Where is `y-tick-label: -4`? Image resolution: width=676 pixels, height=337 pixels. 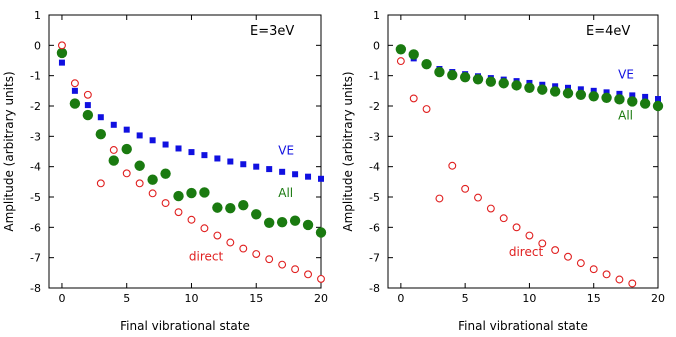 y-tick-label: -4 is located at coordinates (374, 167).